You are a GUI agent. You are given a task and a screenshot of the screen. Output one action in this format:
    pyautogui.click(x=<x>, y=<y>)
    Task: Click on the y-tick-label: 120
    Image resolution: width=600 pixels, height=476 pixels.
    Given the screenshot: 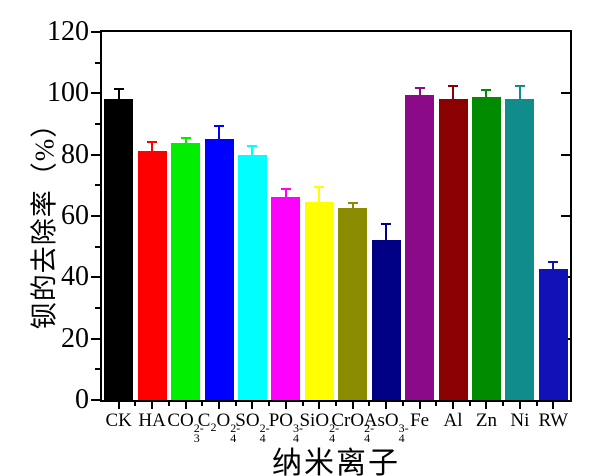 What is the action you would take?
    pyautogui.click(x=68, y=31)
    